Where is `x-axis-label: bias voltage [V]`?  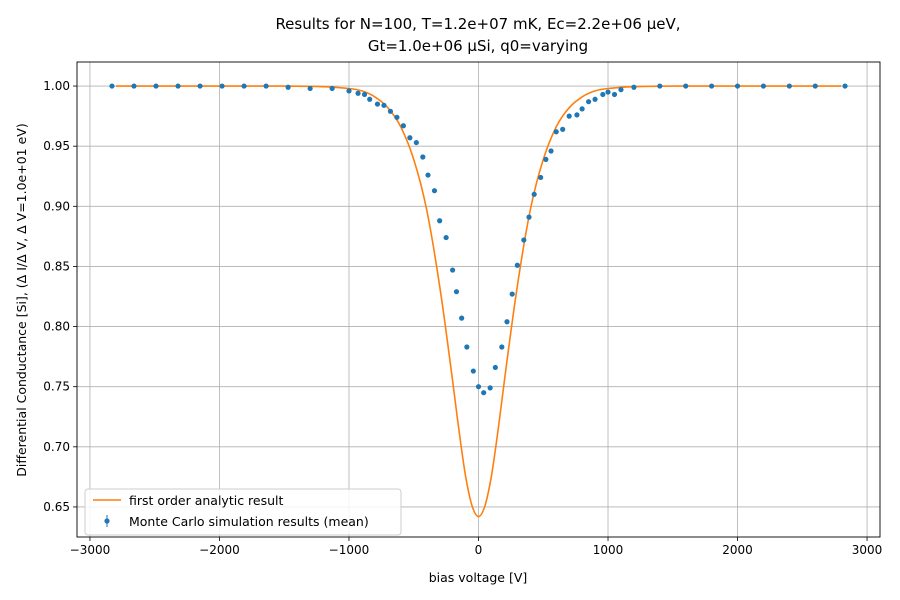
x-axis-label: bias voltage [V] is located at coordinates (478, 577).